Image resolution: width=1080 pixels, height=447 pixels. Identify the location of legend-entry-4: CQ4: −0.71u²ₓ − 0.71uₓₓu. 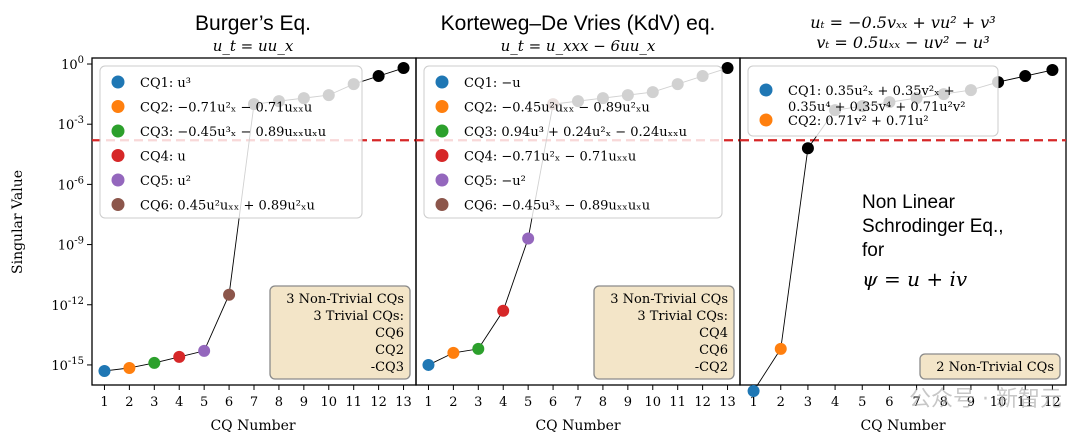
(550, 157).